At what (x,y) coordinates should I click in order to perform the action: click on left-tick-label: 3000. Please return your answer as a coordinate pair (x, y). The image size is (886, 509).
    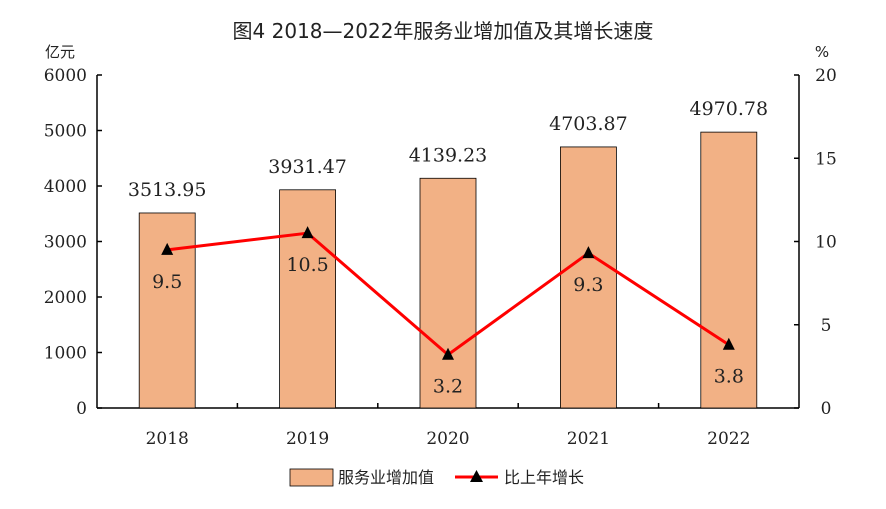
    Looking at the image, I should click on (65, 243).